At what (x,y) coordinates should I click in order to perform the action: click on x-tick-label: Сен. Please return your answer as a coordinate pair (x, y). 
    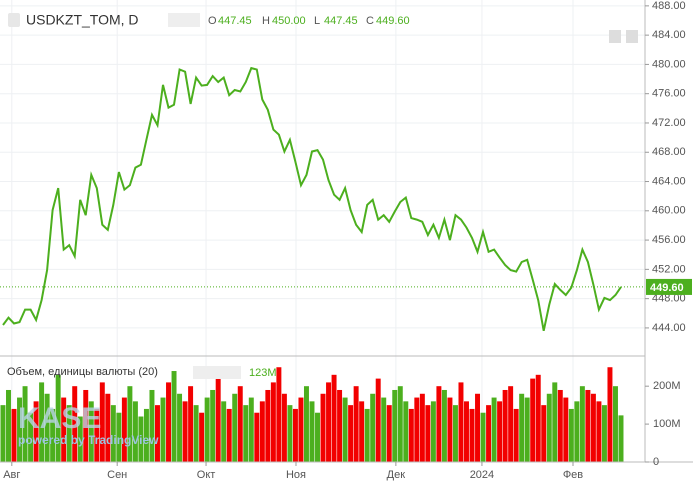
    Looking at the image, I should click on (117, 475).